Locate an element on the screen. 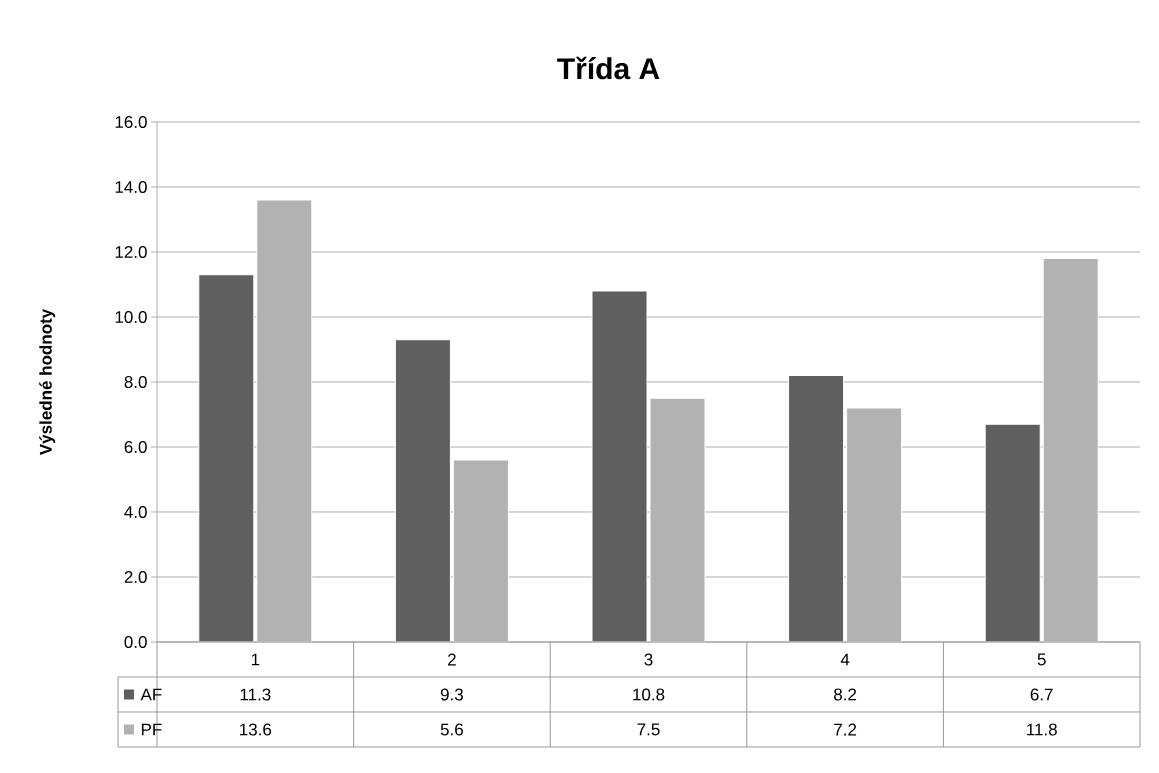 The image size is (1159, 773). y-tick-label: 0.0 is located at coordinates (135, 642).